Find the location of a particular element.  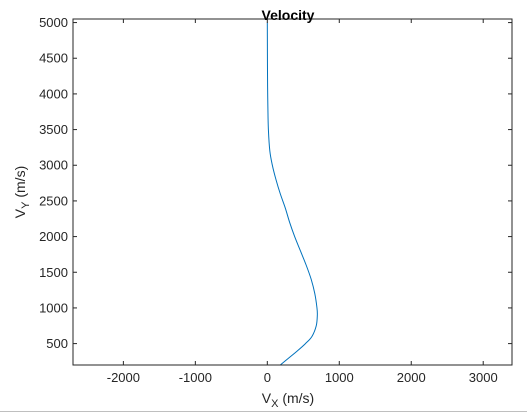

x-tick-label: -1000 is located at coordinates (195, 377).